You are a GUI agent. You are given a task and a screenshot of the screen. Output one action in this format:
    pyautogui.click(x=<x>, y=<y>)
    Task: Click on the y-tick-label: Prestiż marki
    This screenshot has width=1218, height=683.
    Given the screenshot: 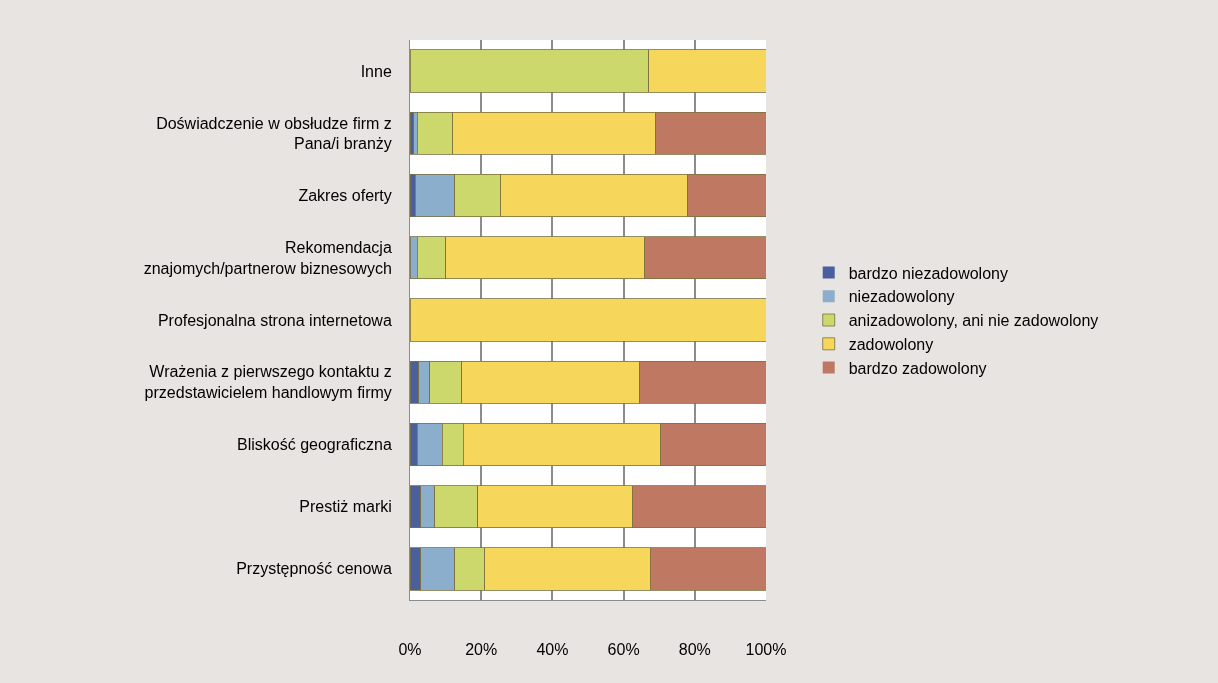 What is the action you would take?
    pyautogui.click(x=345, y=507)
    